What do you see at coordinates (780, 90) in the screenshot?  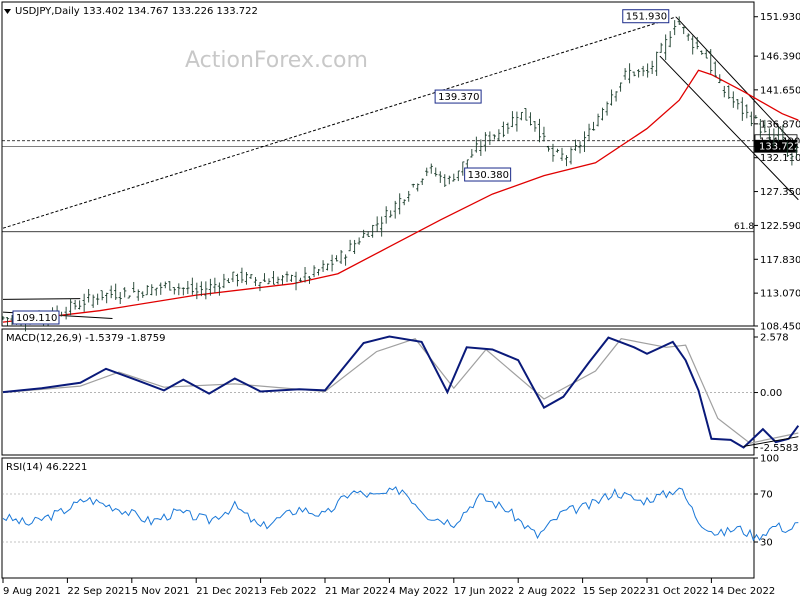 I see `price-tick-label: 141.650` at bounding box center [780, 90].